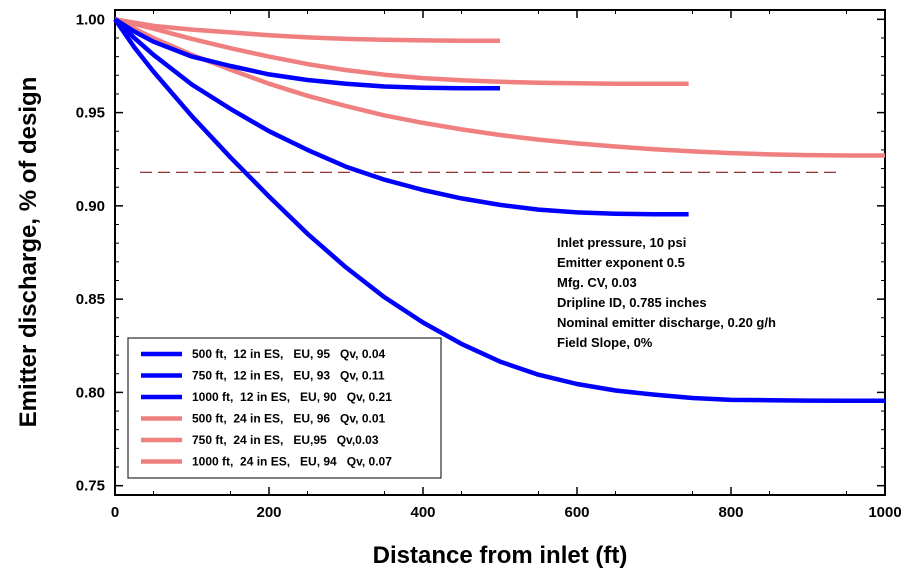 Image resolution: width=901 pixels, height=580 pixels. Describe the element at coordinates (90, 19) in the screenshot. I see `y-tick-label: 1.00` at that location.